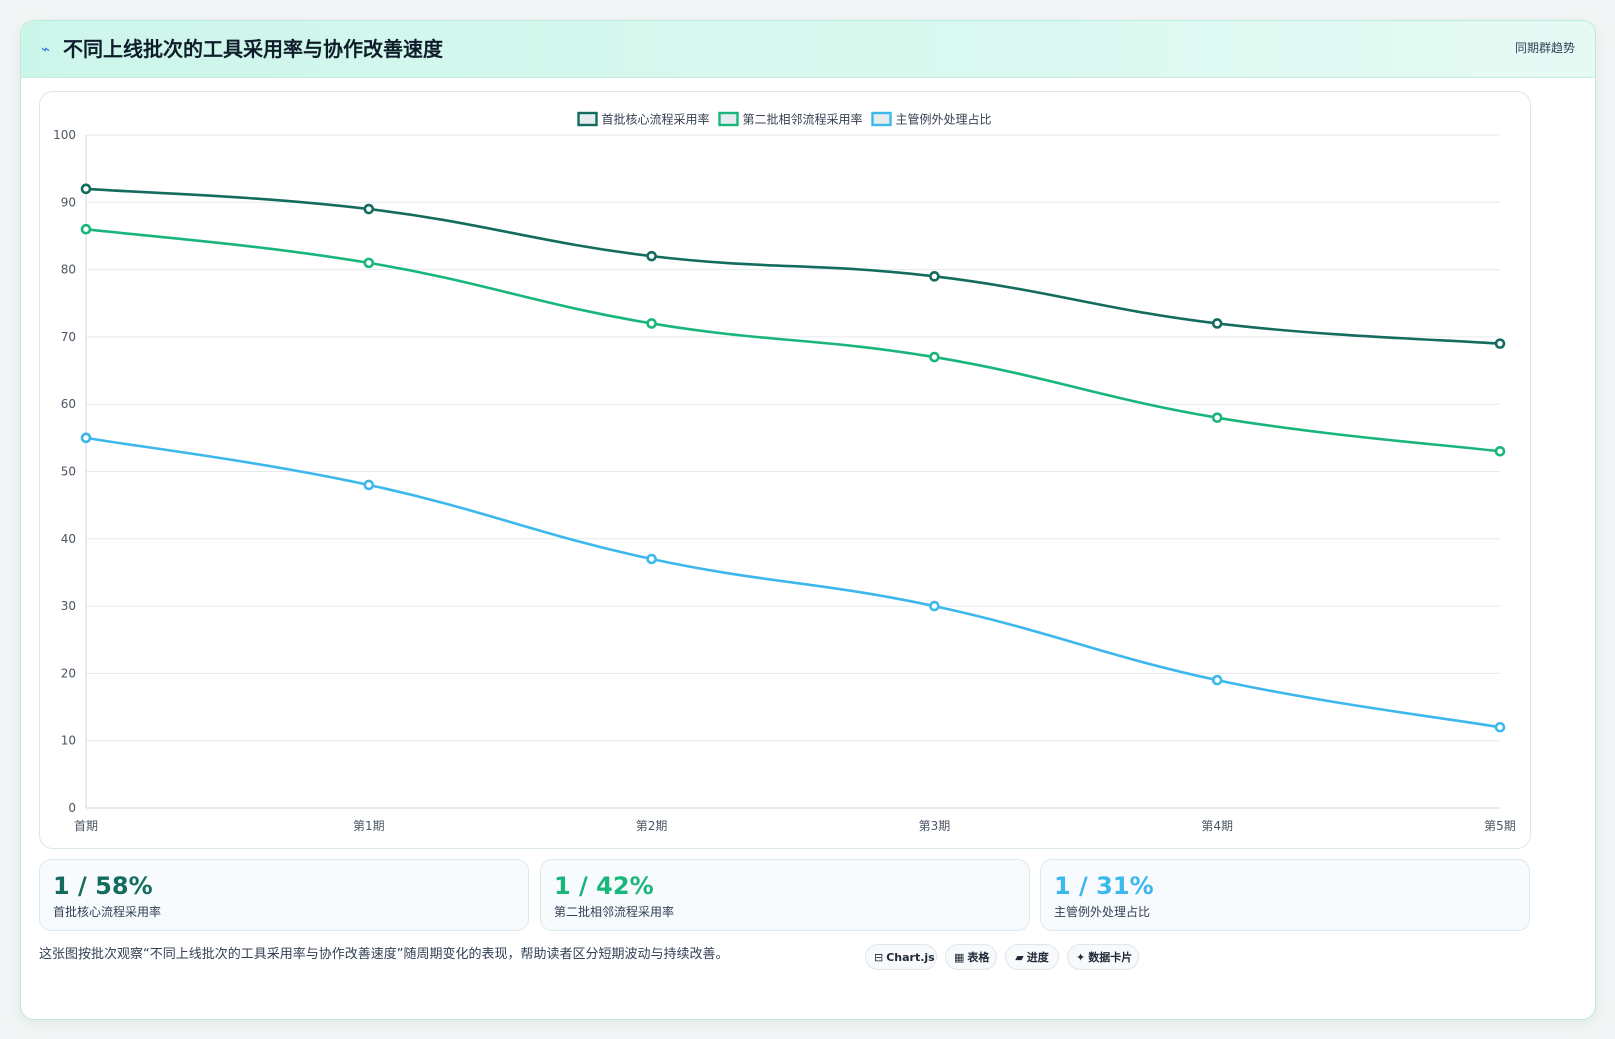 The image size is (1615, 1039). What do you see at coordinates (1102, 912) in the screenshot?
I see `stat-label: 主管例外处理占比` at bounding box center [1102, 912].